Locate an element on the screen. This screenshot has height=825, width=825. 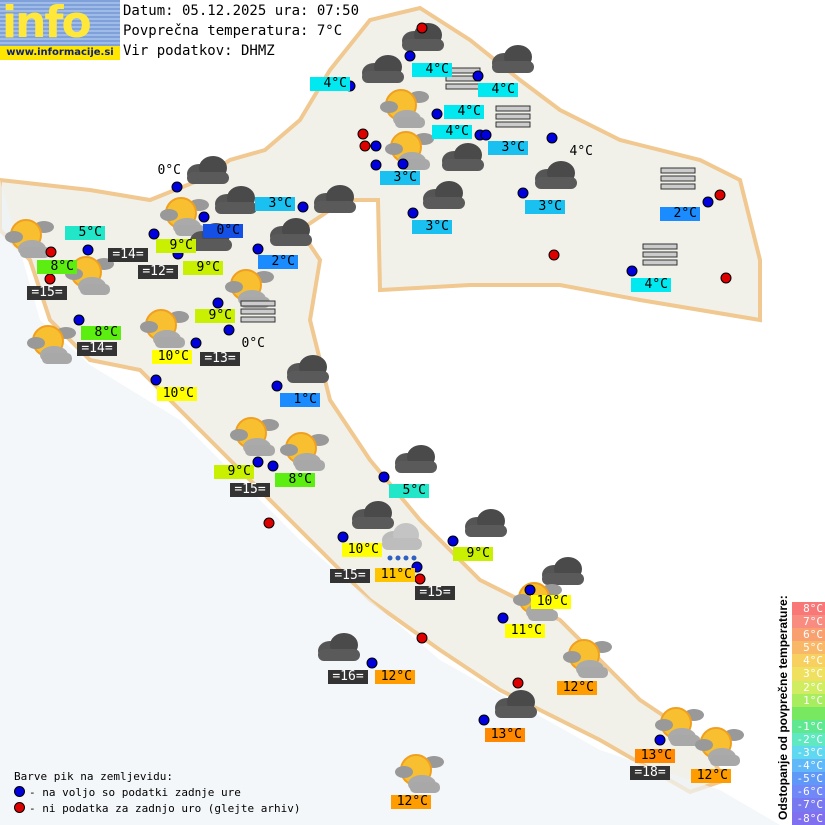
cloud-icon is located at coordinates (307, 372).